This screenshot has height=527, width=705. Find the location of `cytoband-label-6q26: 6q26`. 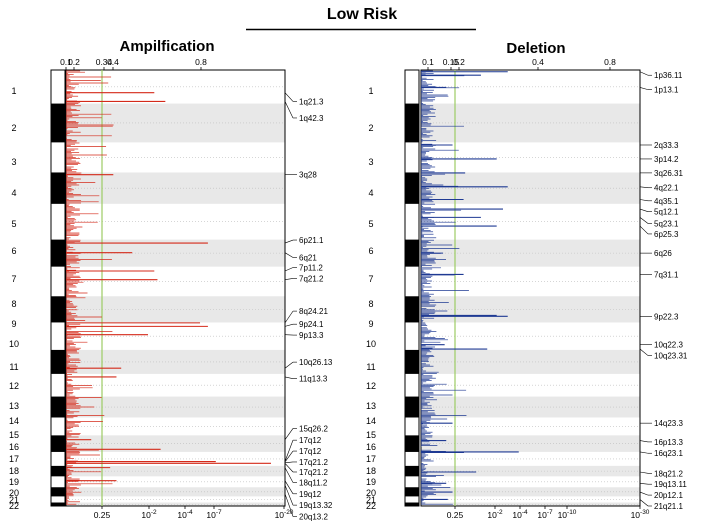

cytoband-label-6q26: 6q26 is located at coordinates (663, 253).